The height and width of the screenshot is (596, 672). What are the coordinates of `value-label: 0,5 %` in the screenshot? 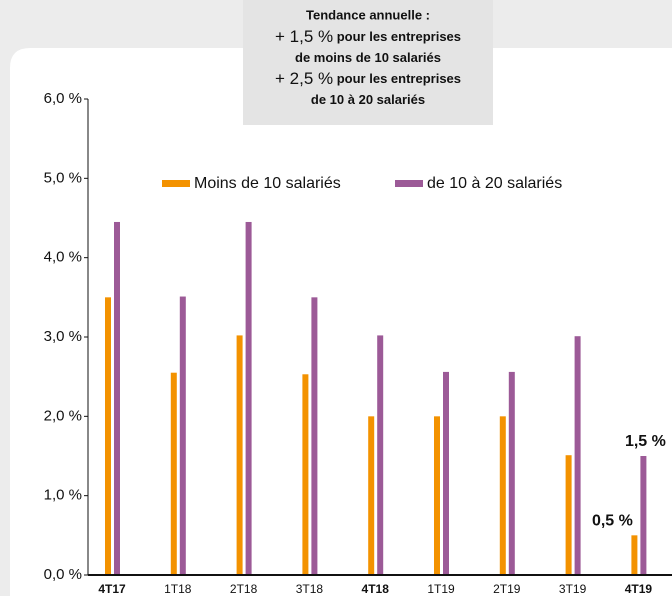 It's located at (612, 521).